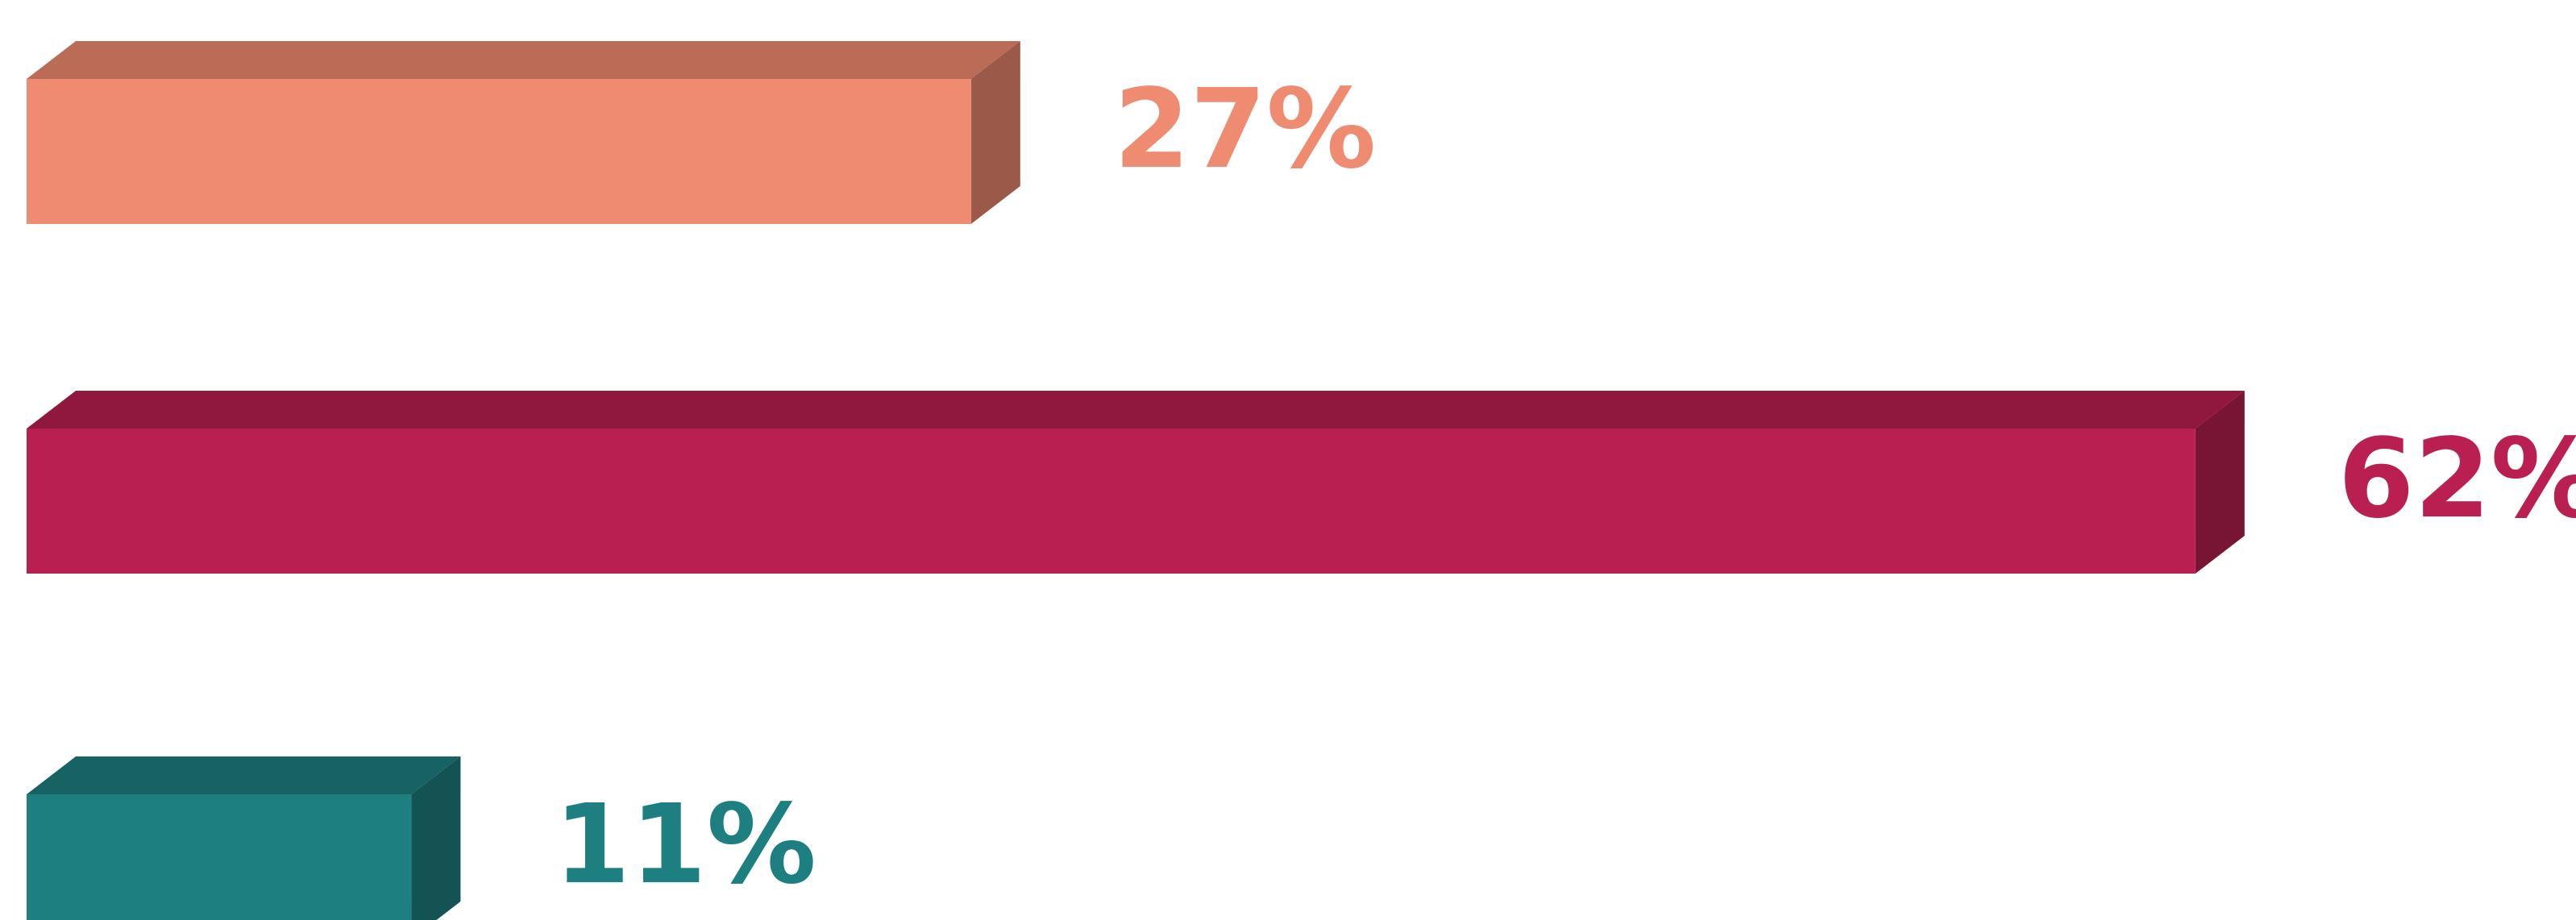  I want to click on value-label: 27%, so click(1245, 129).